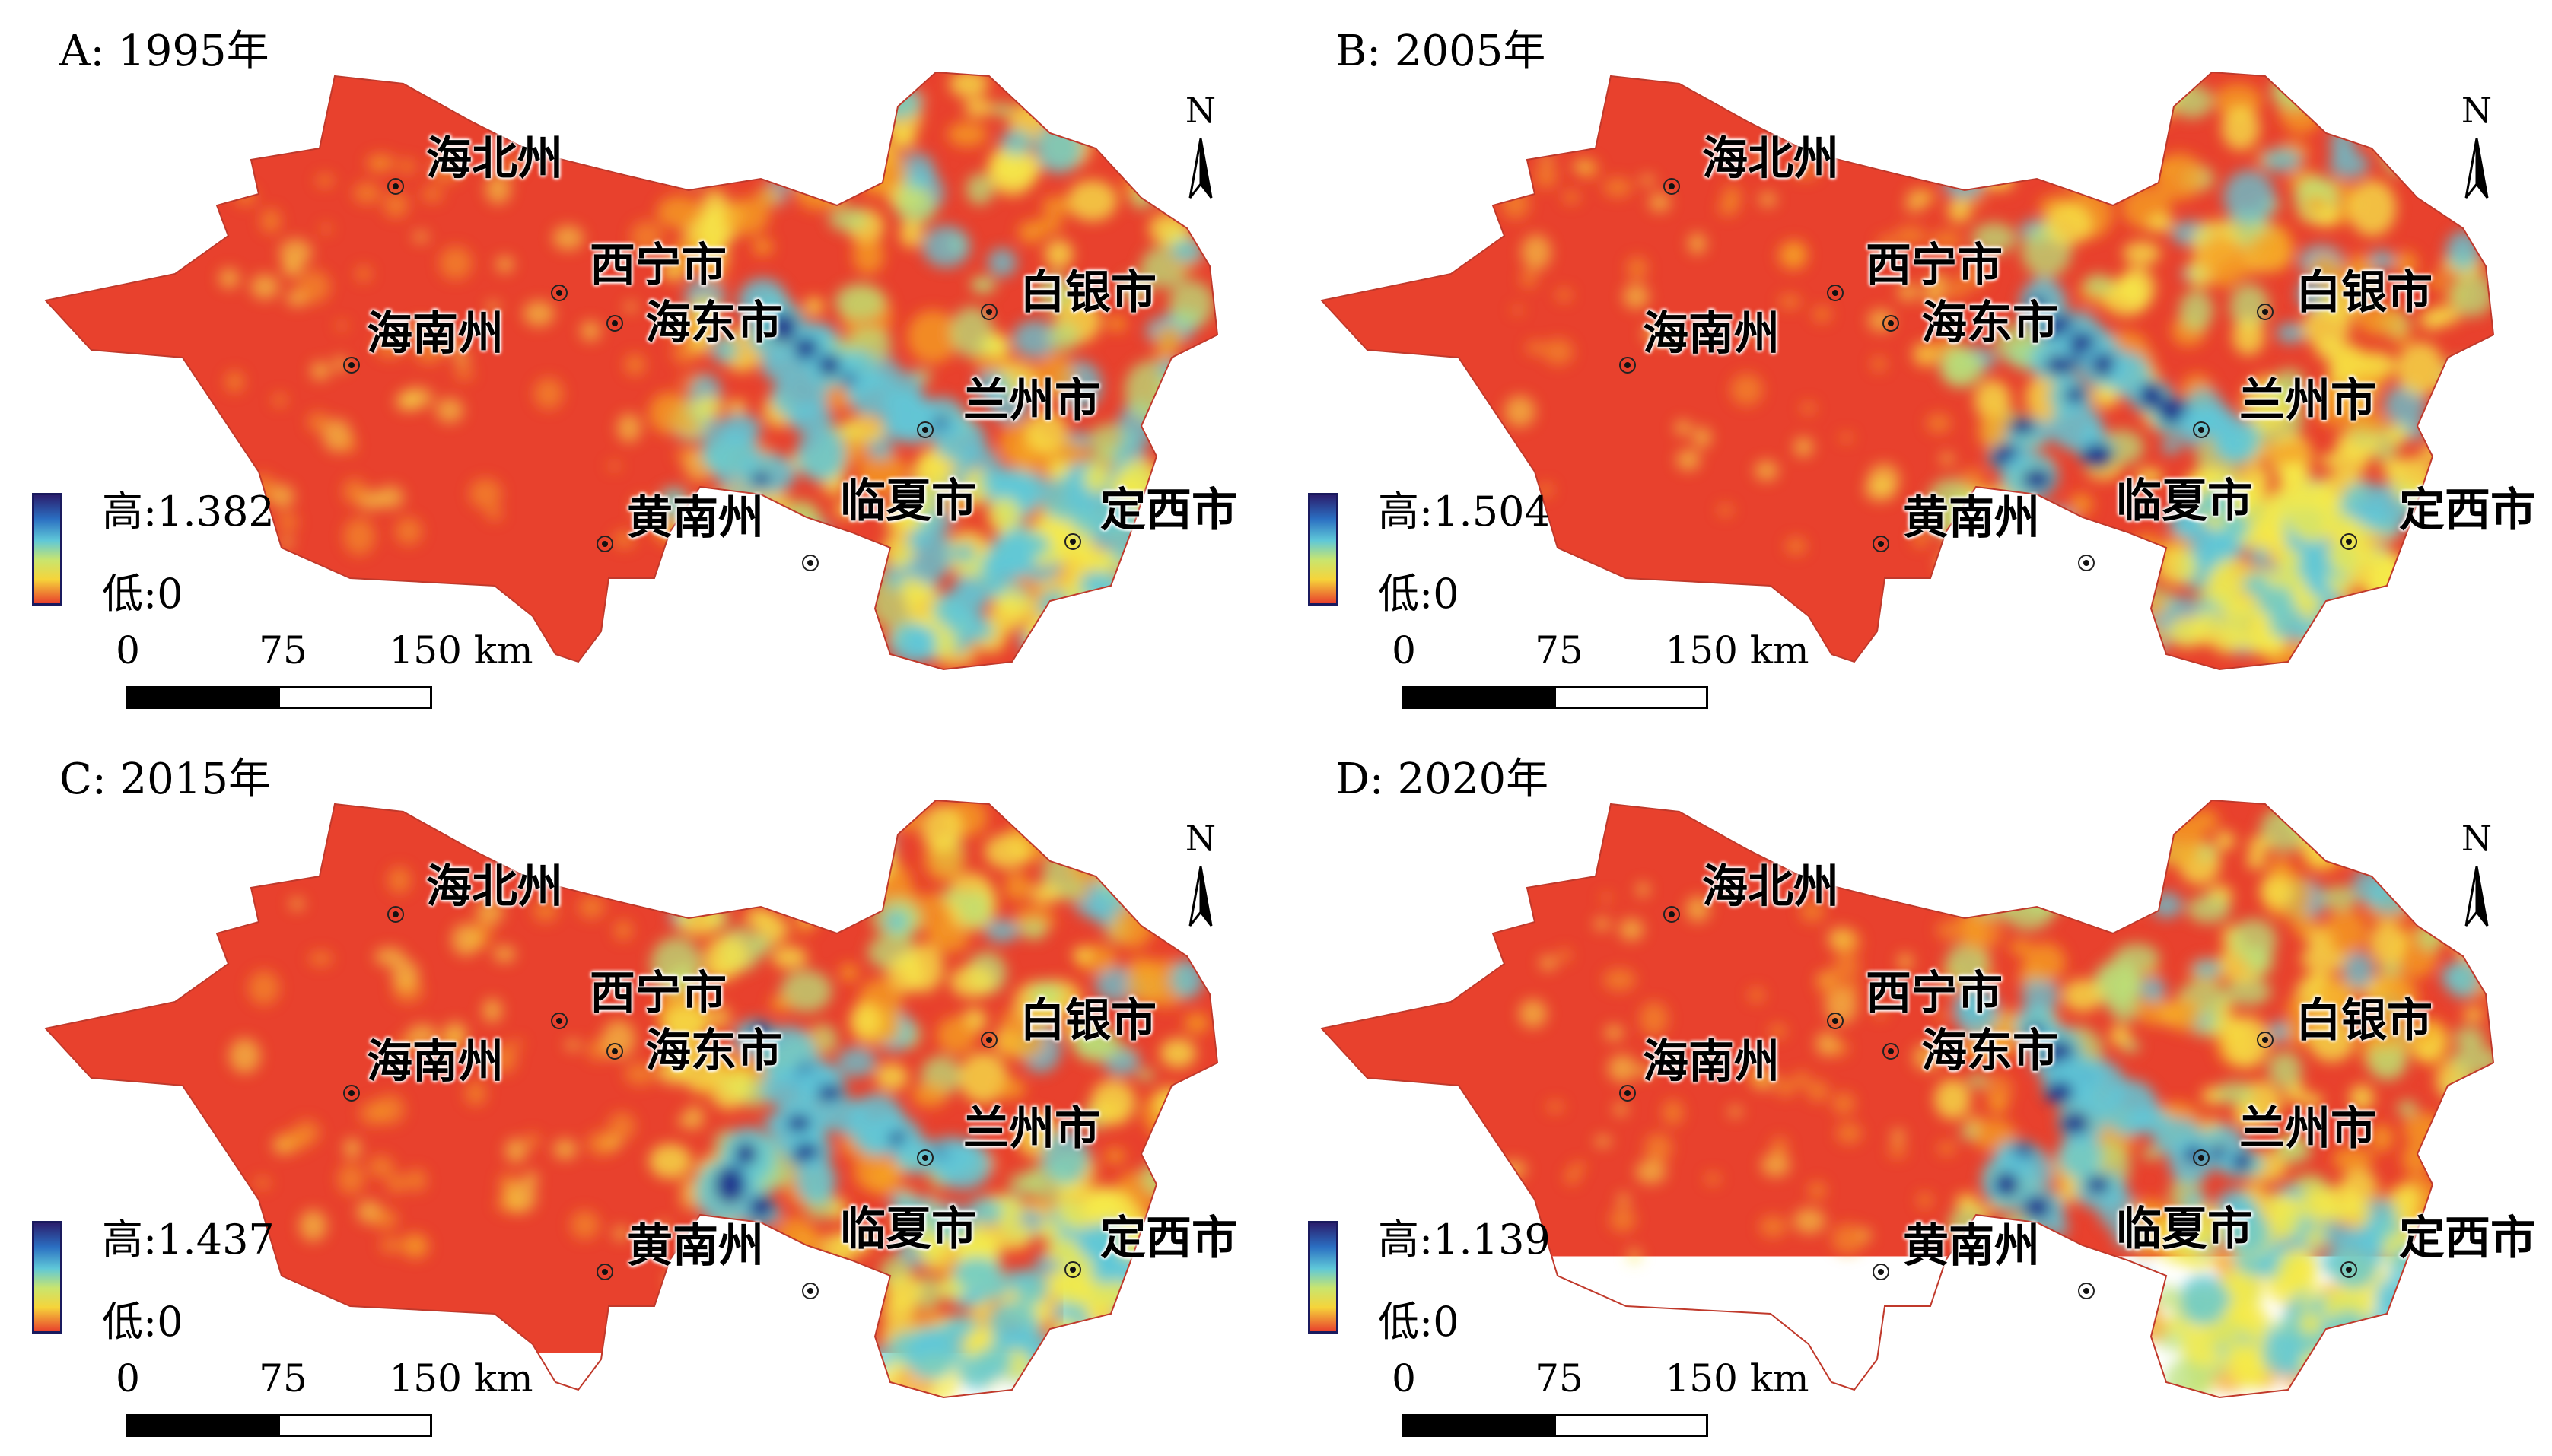  I want to click on legend-high: 高:1.437, so click(188, 1236).